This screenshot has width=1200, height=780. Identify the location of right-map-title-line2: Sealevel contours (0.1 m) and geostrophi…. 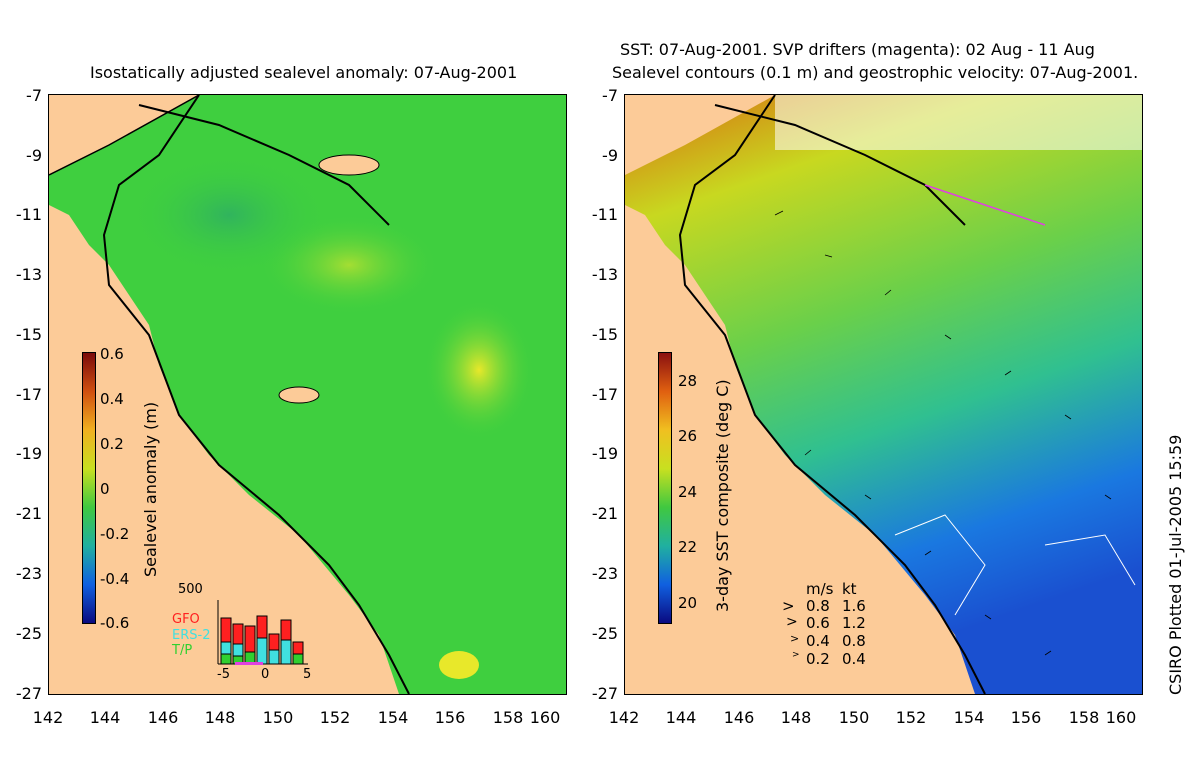
(875, 72).